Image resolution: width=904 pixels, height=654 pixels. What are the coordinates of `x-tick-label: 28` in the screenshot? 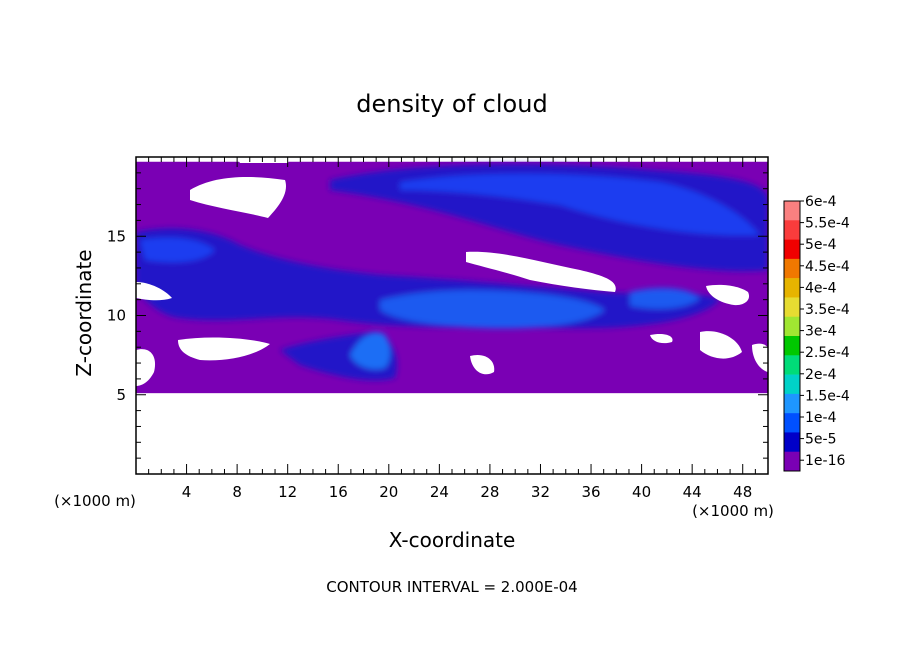 It's located at (489, 492).